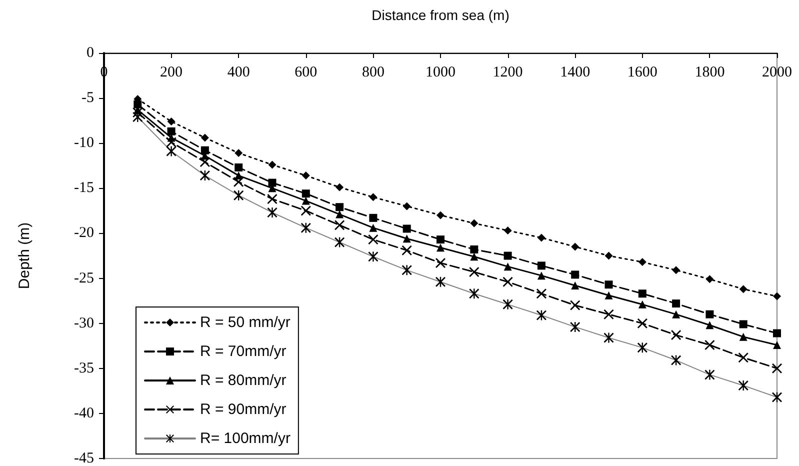  Describe the element at coordinates (709, 72) in the screenshot. I see `x-tick-label: 1800` at that location.